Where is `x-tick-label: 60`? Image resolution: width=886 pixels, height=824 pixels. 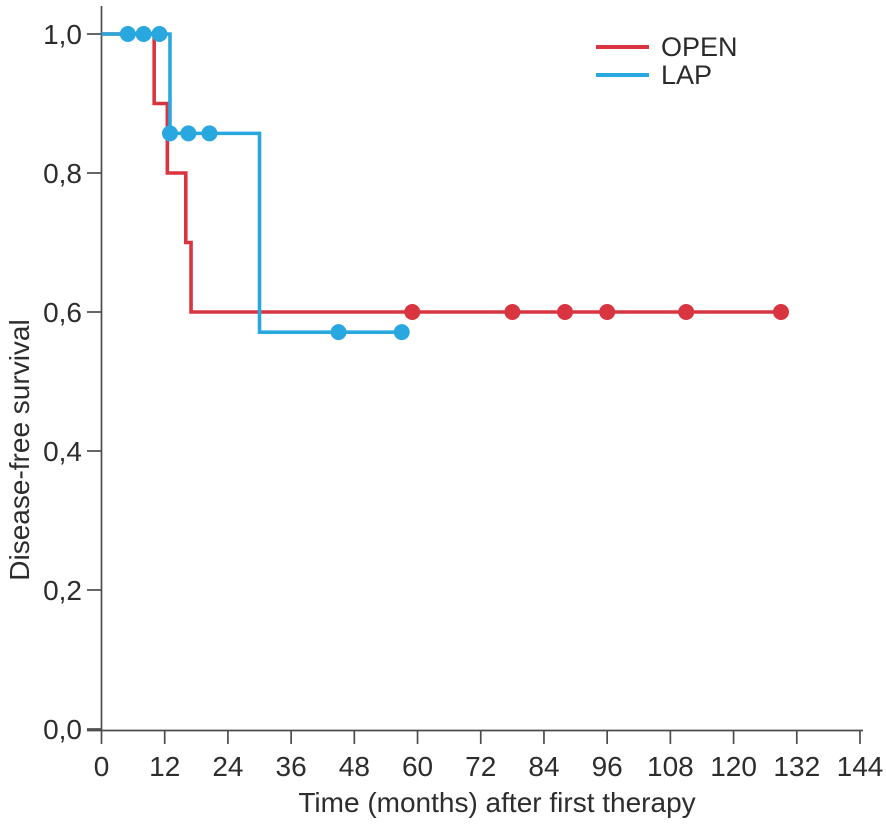
x-tick-label: 60 is located at coordinates (417, 766).